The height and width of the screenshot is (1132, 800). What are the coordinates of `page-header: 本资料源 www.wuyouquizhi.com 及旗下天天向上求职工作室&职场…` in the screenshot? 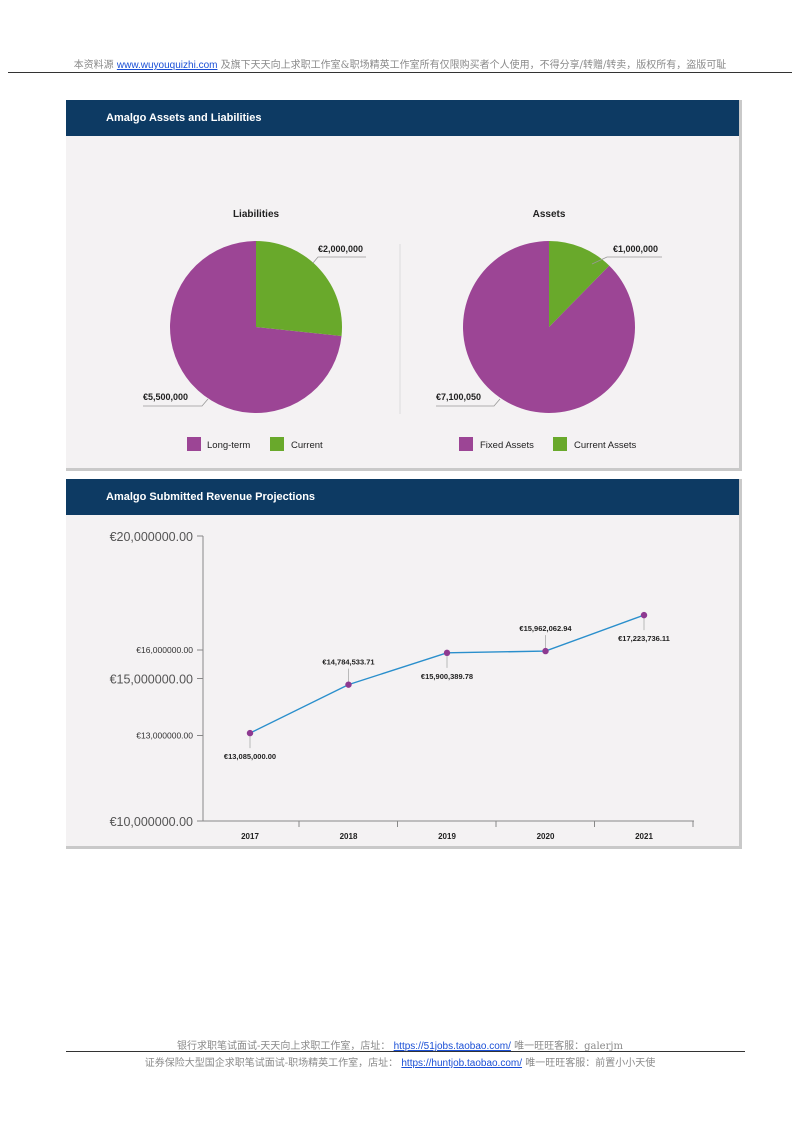 It's located at (400, 63).